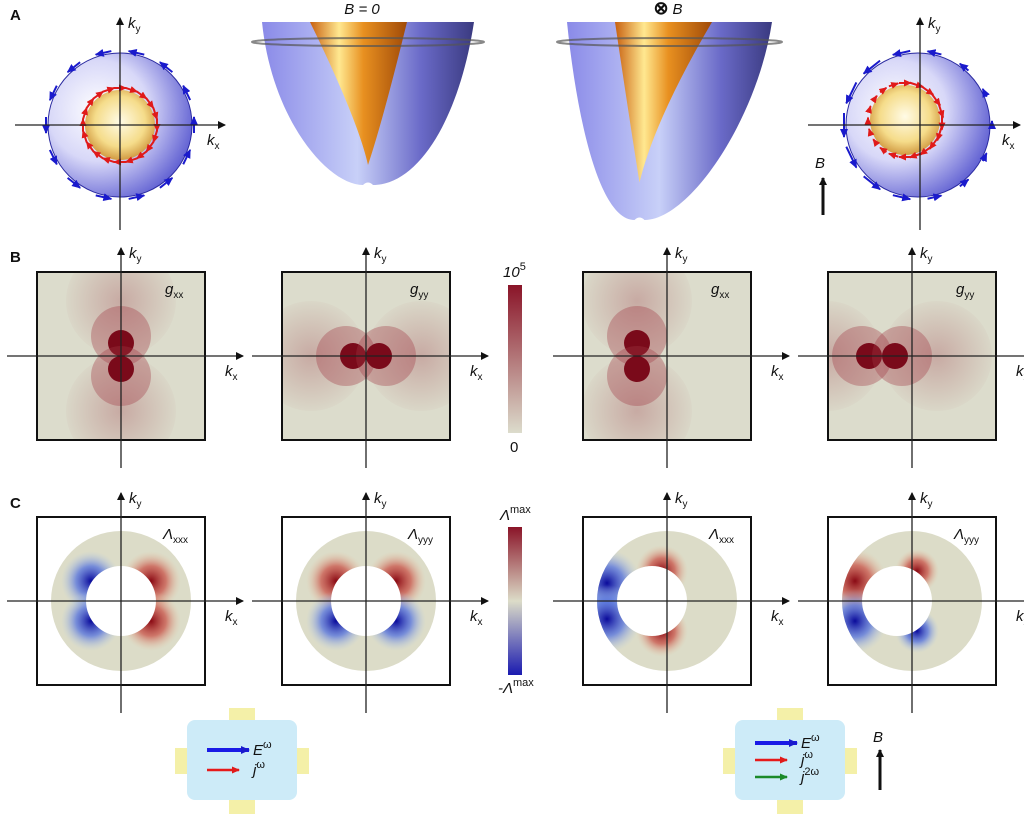 This screenshot has width=1024, height=816. I want to click on field-label: jω, so click(258, 769).